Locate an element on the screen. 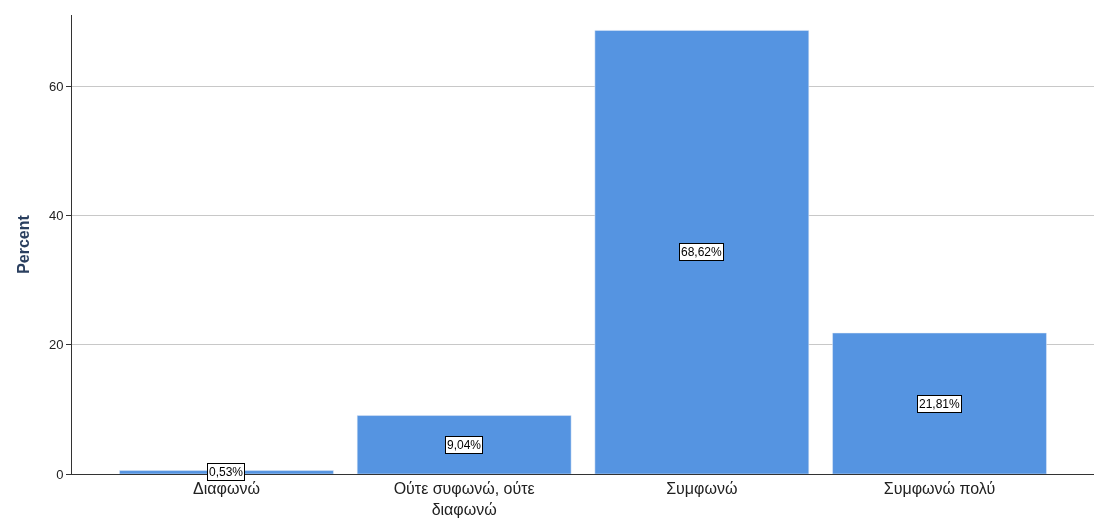  x-tick-label: Διαφωνώ is located at coordinates (226, 489).